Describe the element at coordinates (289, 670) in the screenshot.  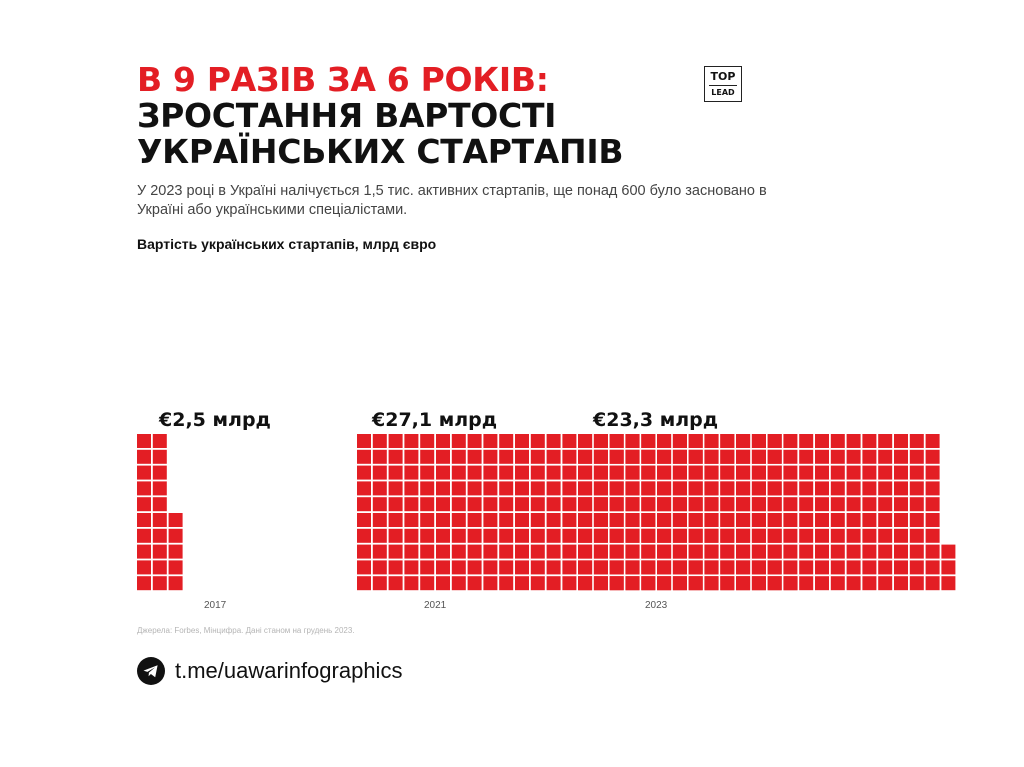
I see `channel-link: t.me/uawarinfographics` at that location.